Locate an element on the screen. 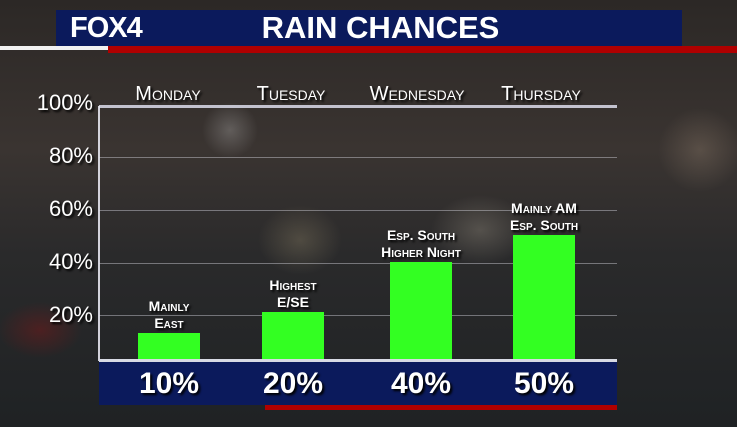 The image size is (737, 427). bar-monday is located at coordinates (169, 346).